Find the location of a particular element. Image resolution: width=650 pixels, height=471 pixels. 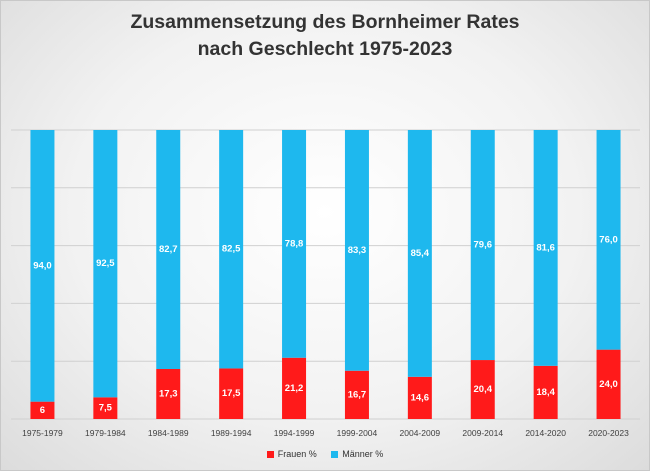

chart-title-line-2: nach Geschlecht 1975-2023 is located at coordinates (325, 49).